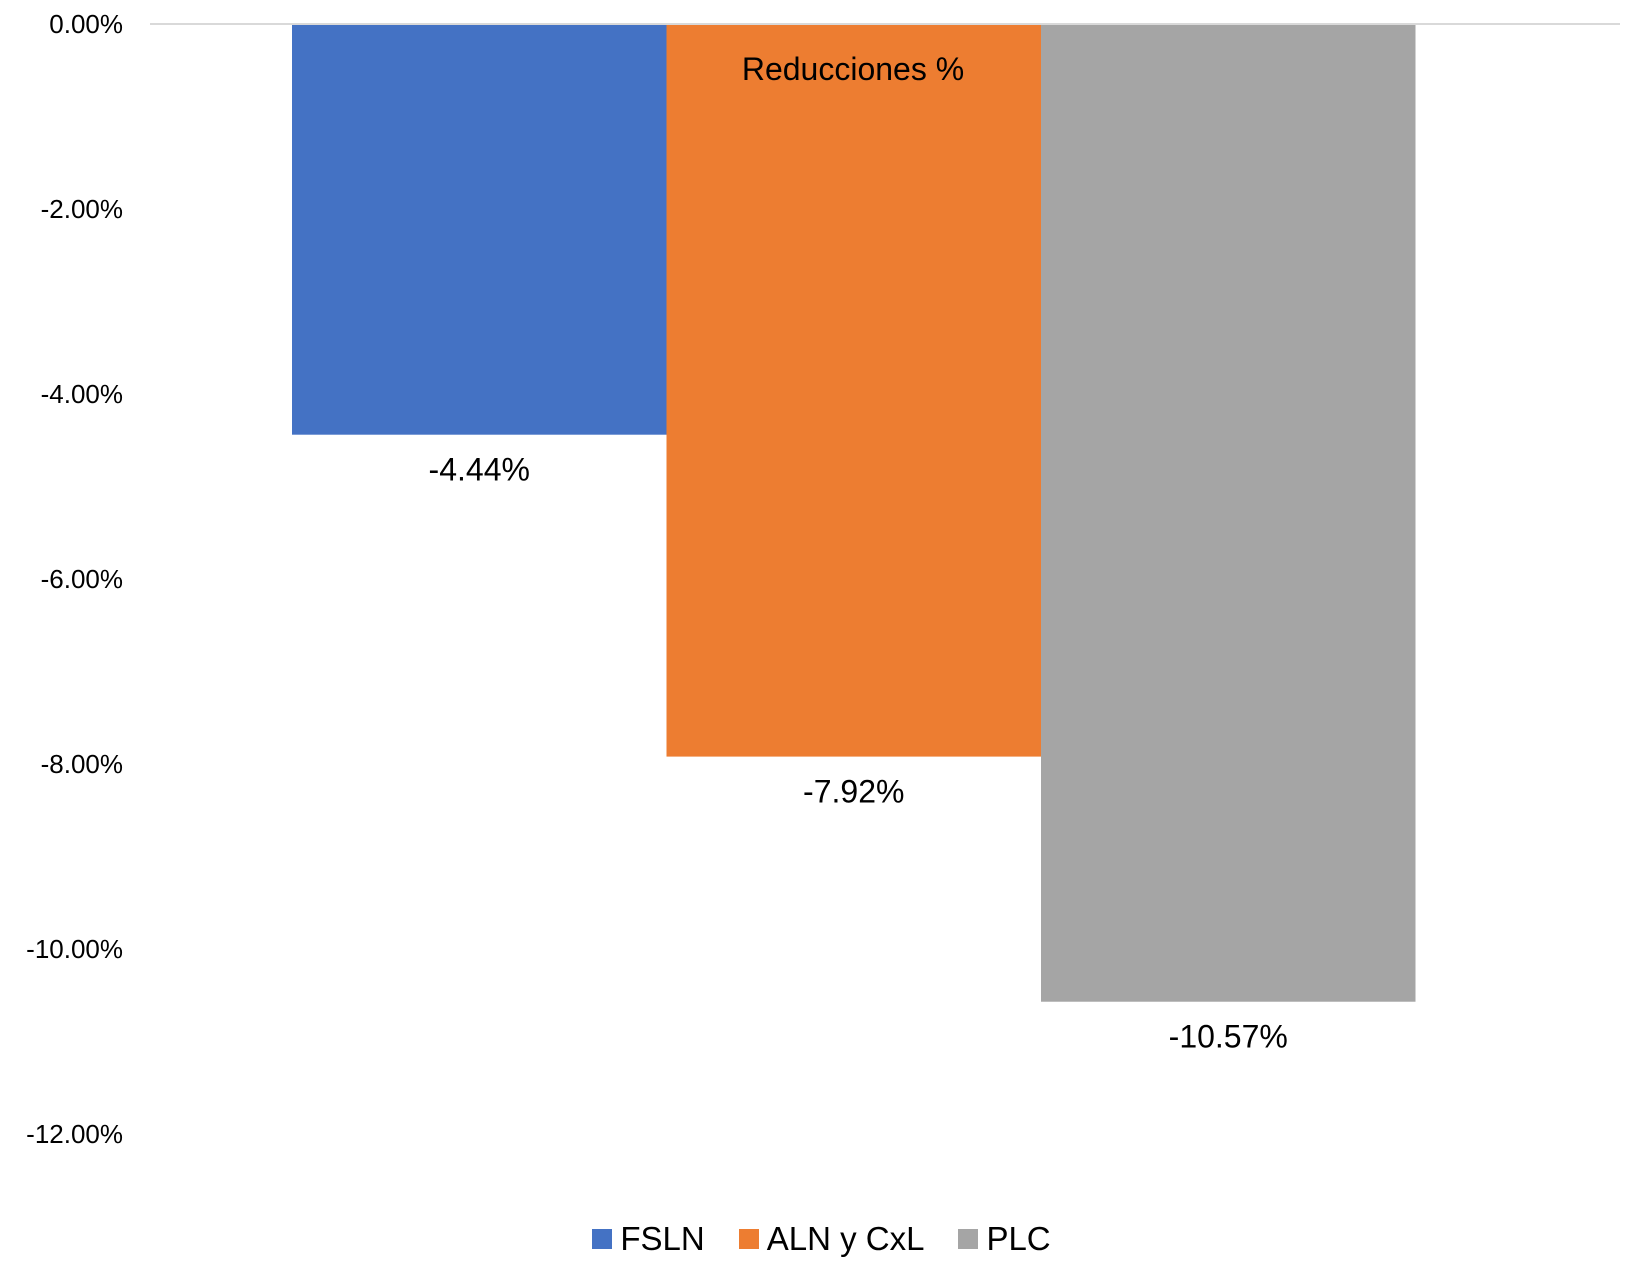 This screenshot has width=1643, height=1270. I want to click on y-tick-label: -6.00%, so click(82, 579).